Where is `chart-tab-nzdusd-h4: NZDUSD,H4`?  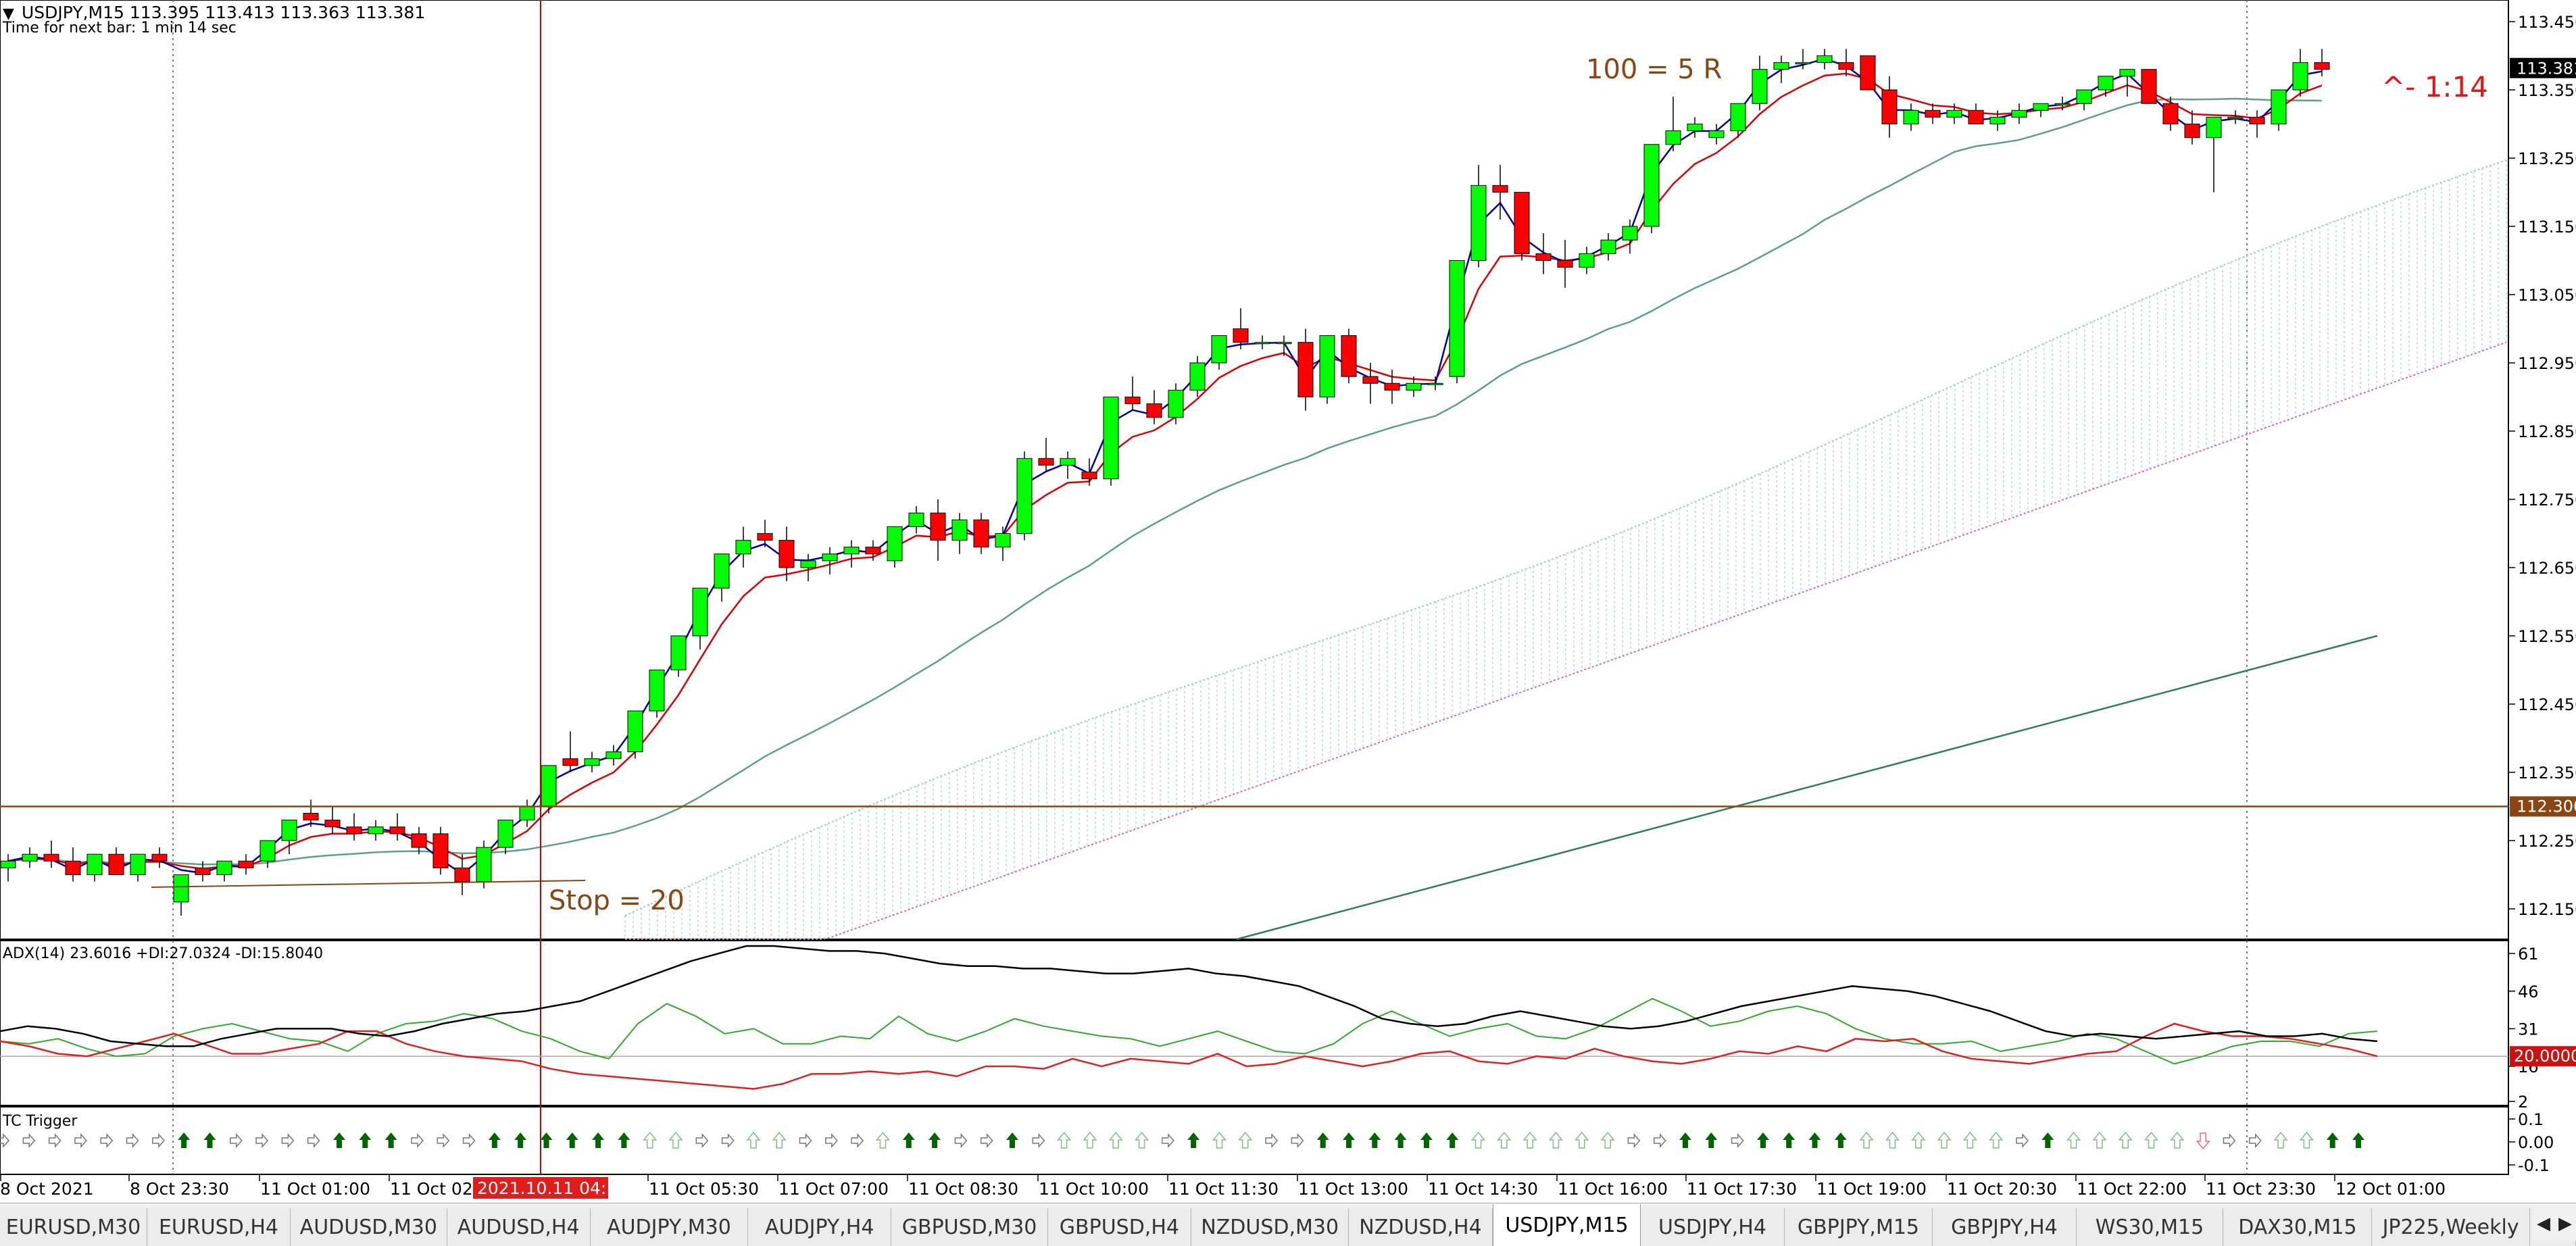
chart-tab-nzdusd-h4: NZDUSD,H4 is located at coordinates (1421, 1227).